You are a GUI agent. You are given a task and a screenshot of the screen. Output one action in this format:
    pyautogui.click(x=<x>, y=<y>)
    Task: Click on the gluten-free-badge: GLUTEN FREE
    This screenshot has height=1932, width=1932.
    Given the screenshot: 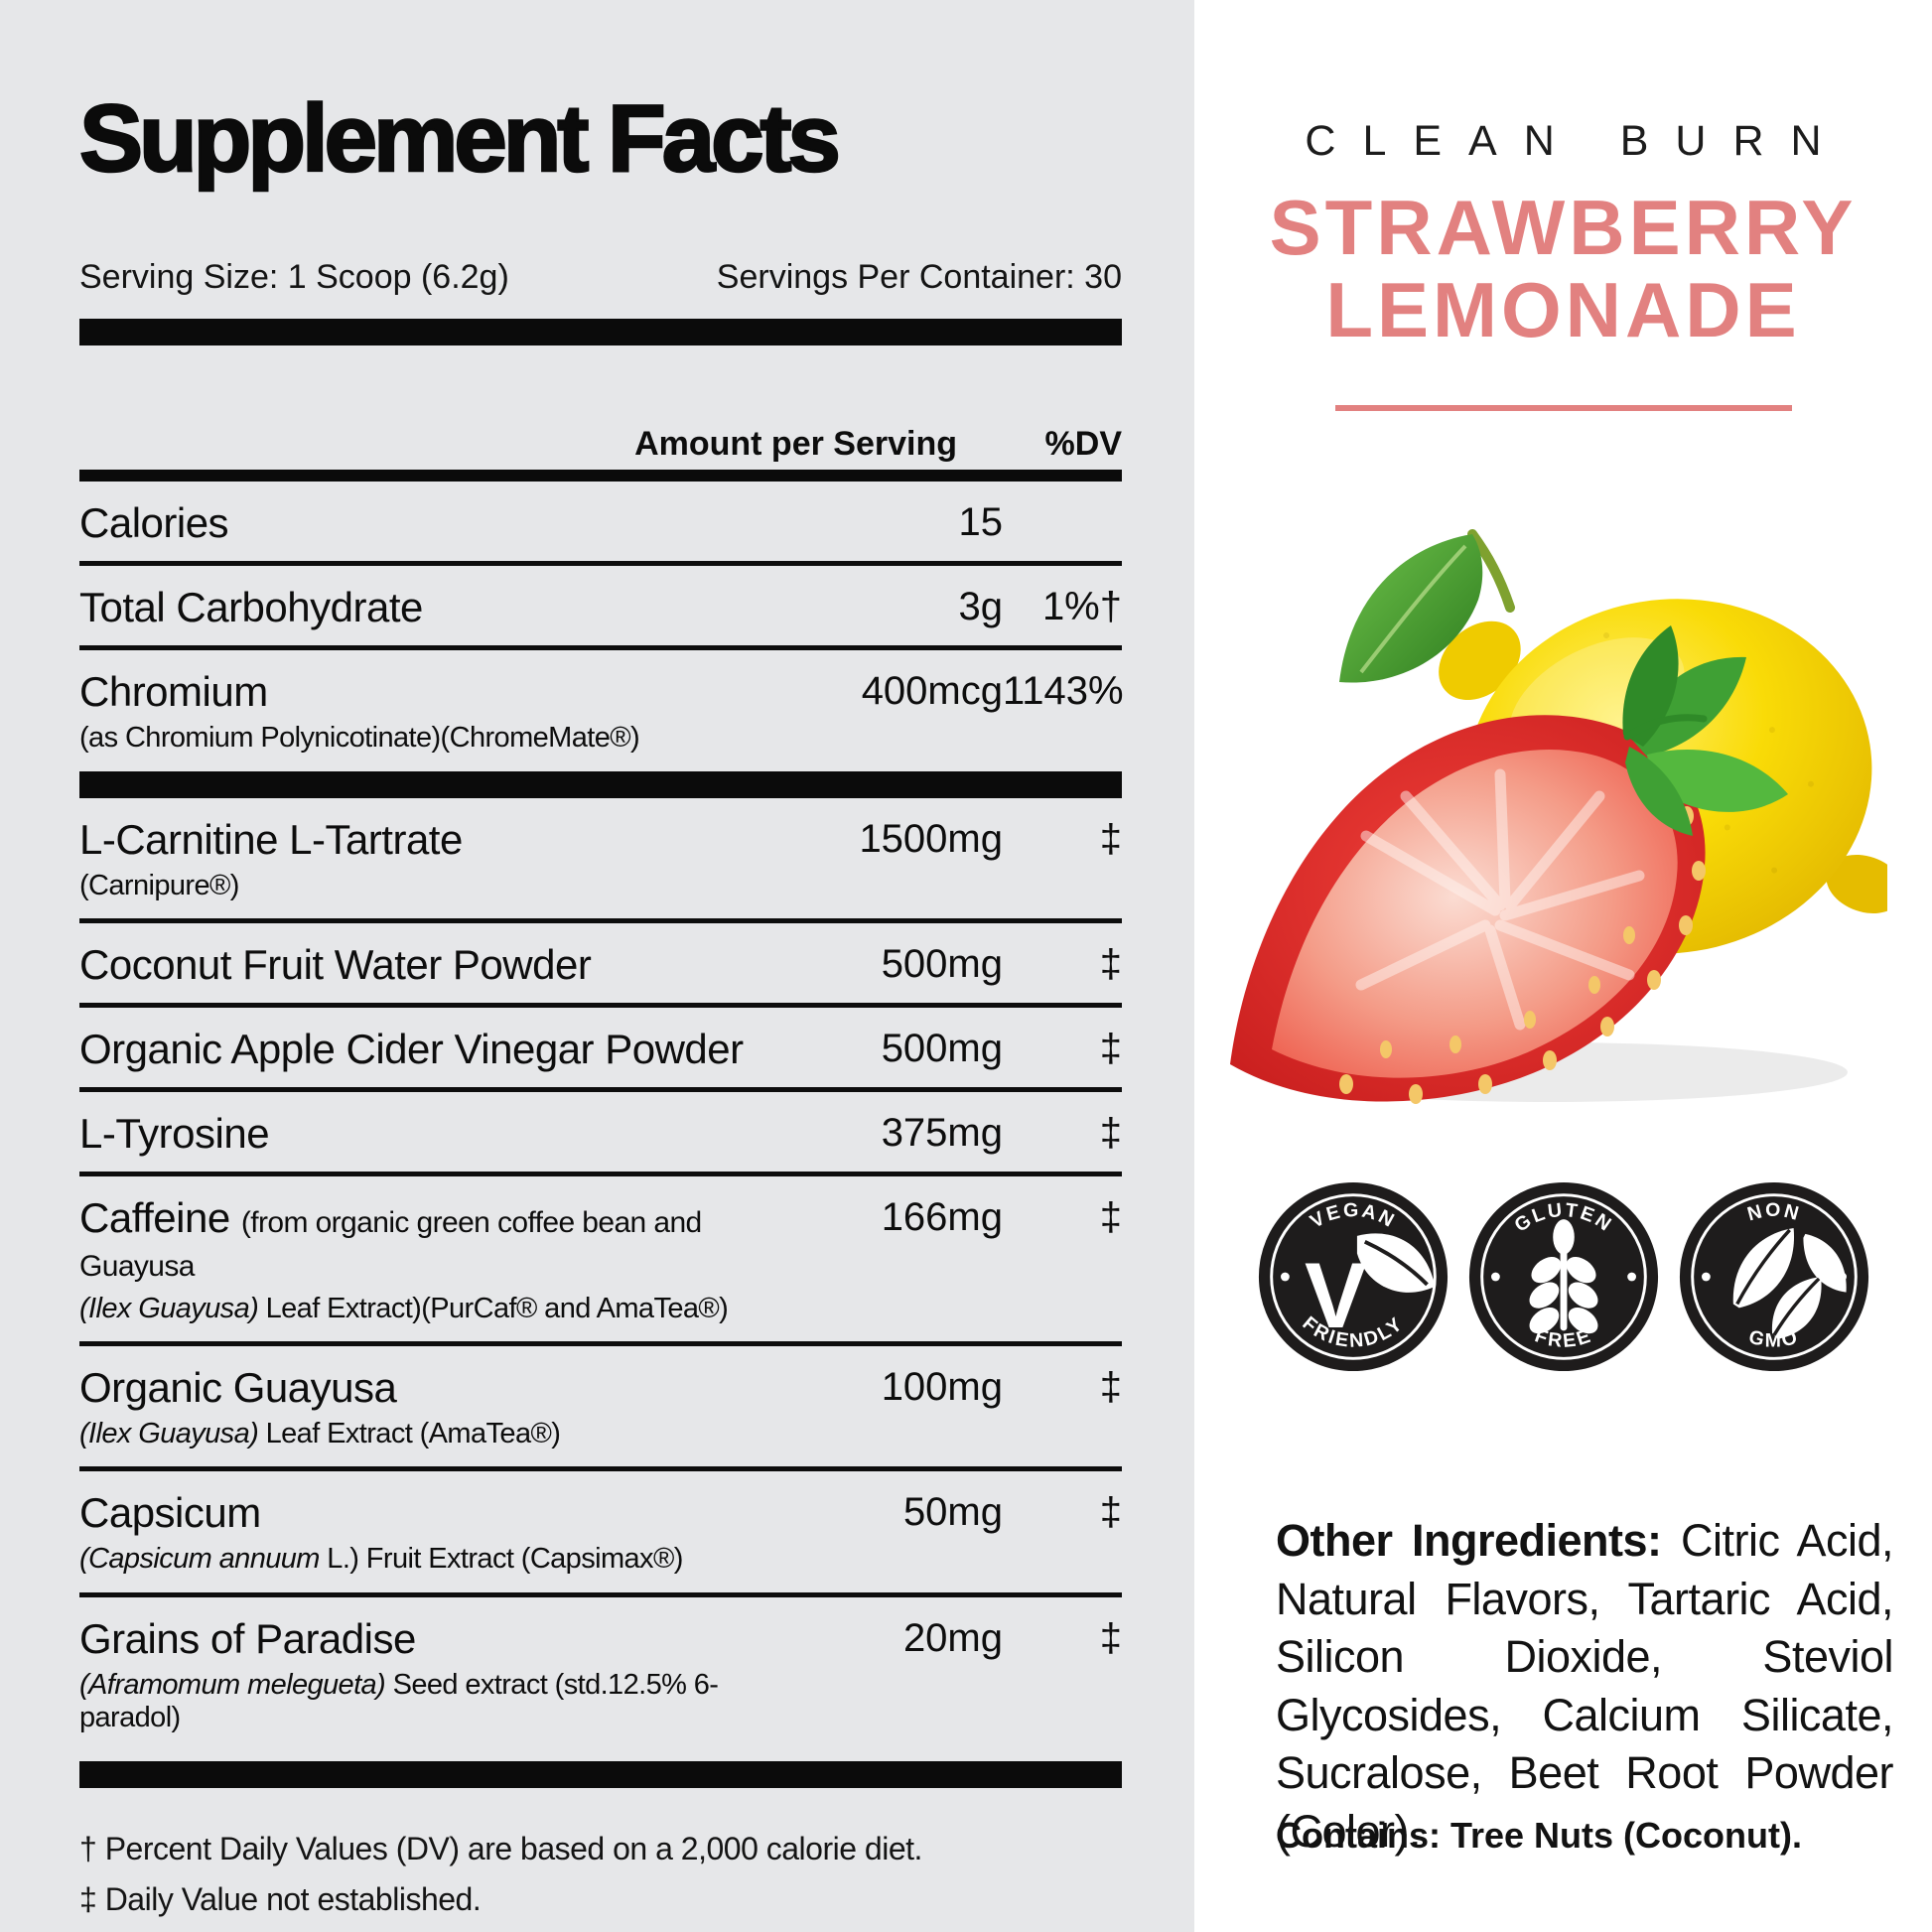 What is the action you would take?
    pyautogui.click(x=1563, y=1276)
    